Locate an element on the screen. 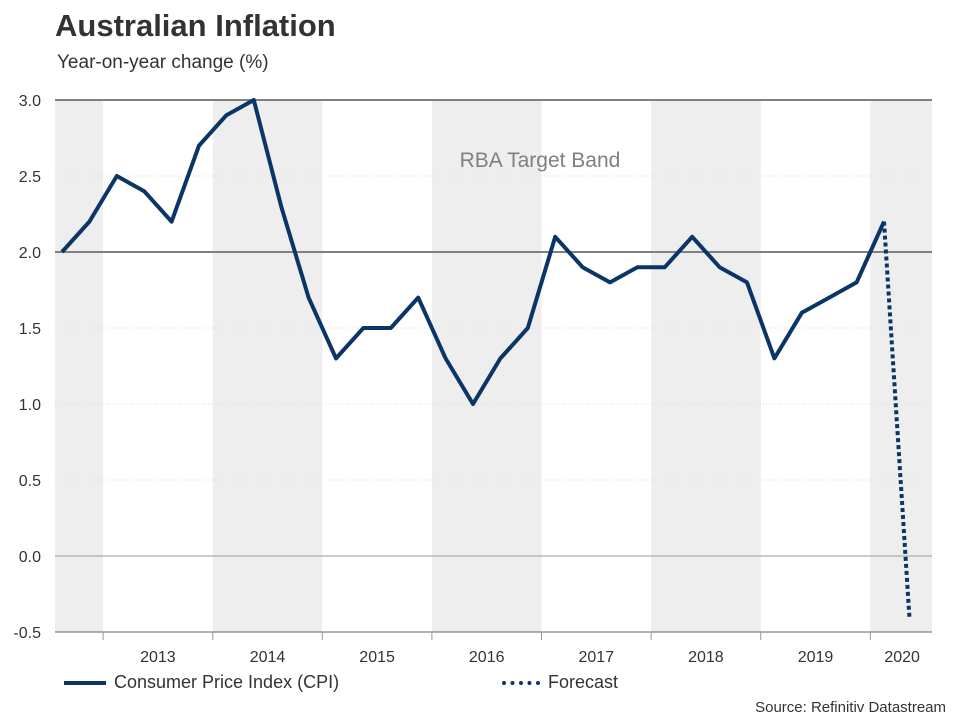 The image size is (960, 720). x-tick-label: 2018 is located at coordinates (706, 657).